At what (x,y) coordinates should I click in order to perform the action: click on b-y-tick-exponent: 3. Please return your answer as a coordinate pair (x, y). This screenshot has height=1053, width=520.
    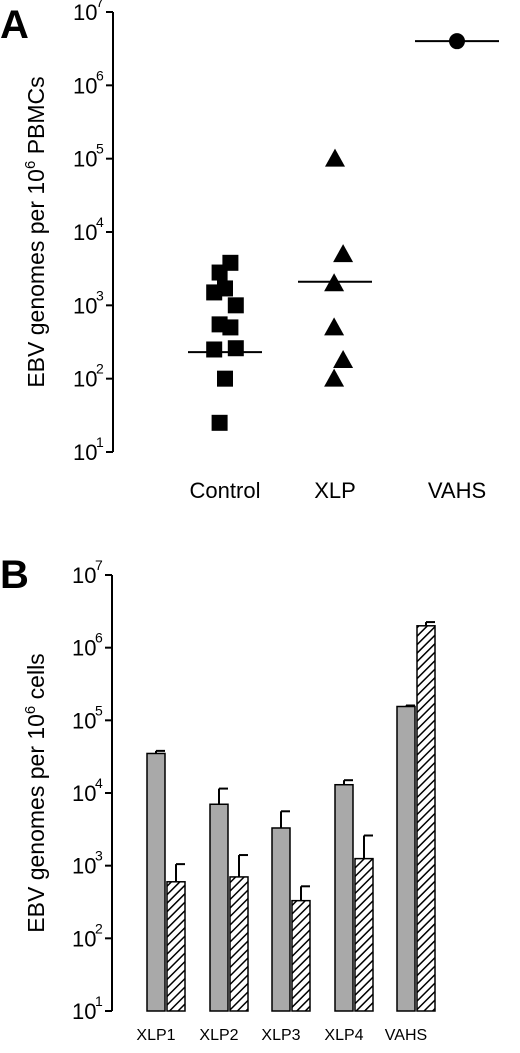
    Looking at the image, I should click on (99, 856).